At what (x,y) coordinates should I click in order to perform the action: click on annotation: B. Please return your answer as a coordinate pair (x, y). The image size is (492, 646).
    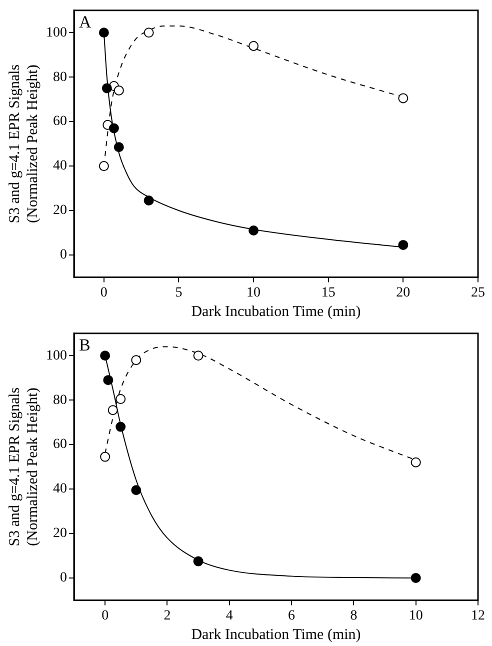
    Looking at the image, I should click on (84, 344).